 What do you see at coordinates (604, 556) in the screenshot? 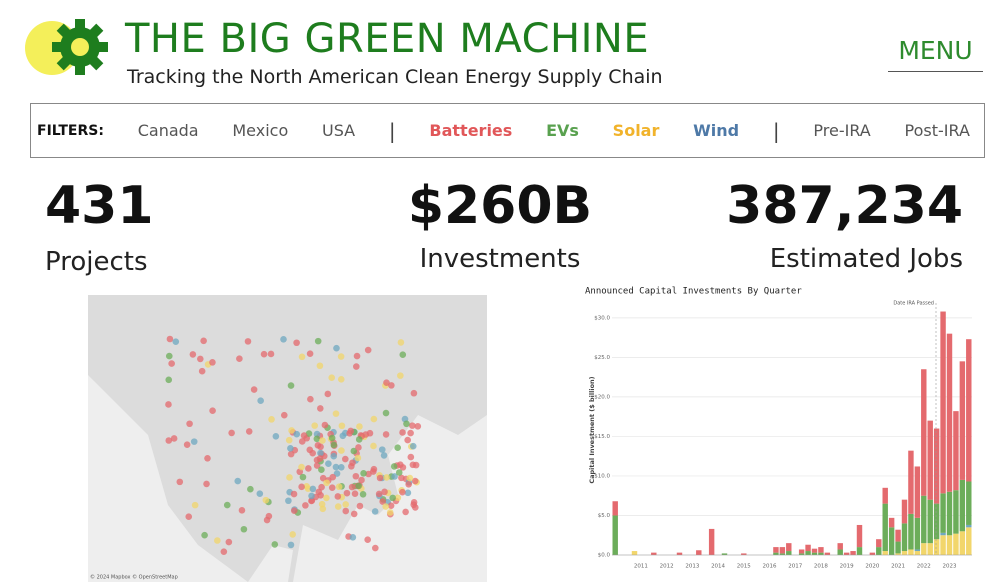
I see `y-tick-label: $0.0` at bounding box center [604, 556].